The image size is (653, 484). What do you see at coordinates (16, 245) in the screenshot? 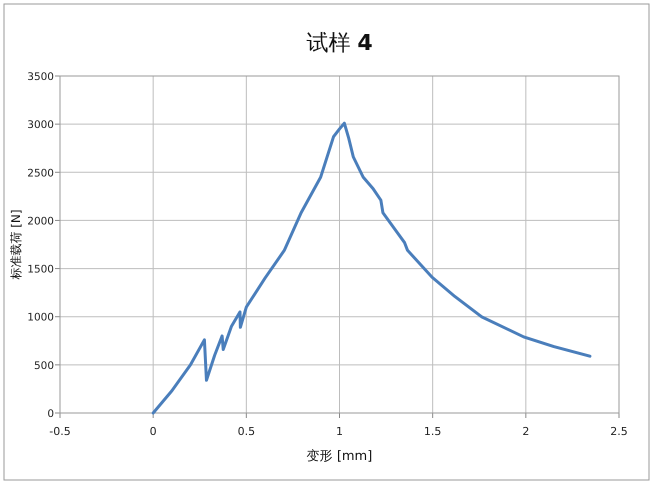
I see `y-axis-title: 标准载荷 [N]` at bounding box center [16, 245].